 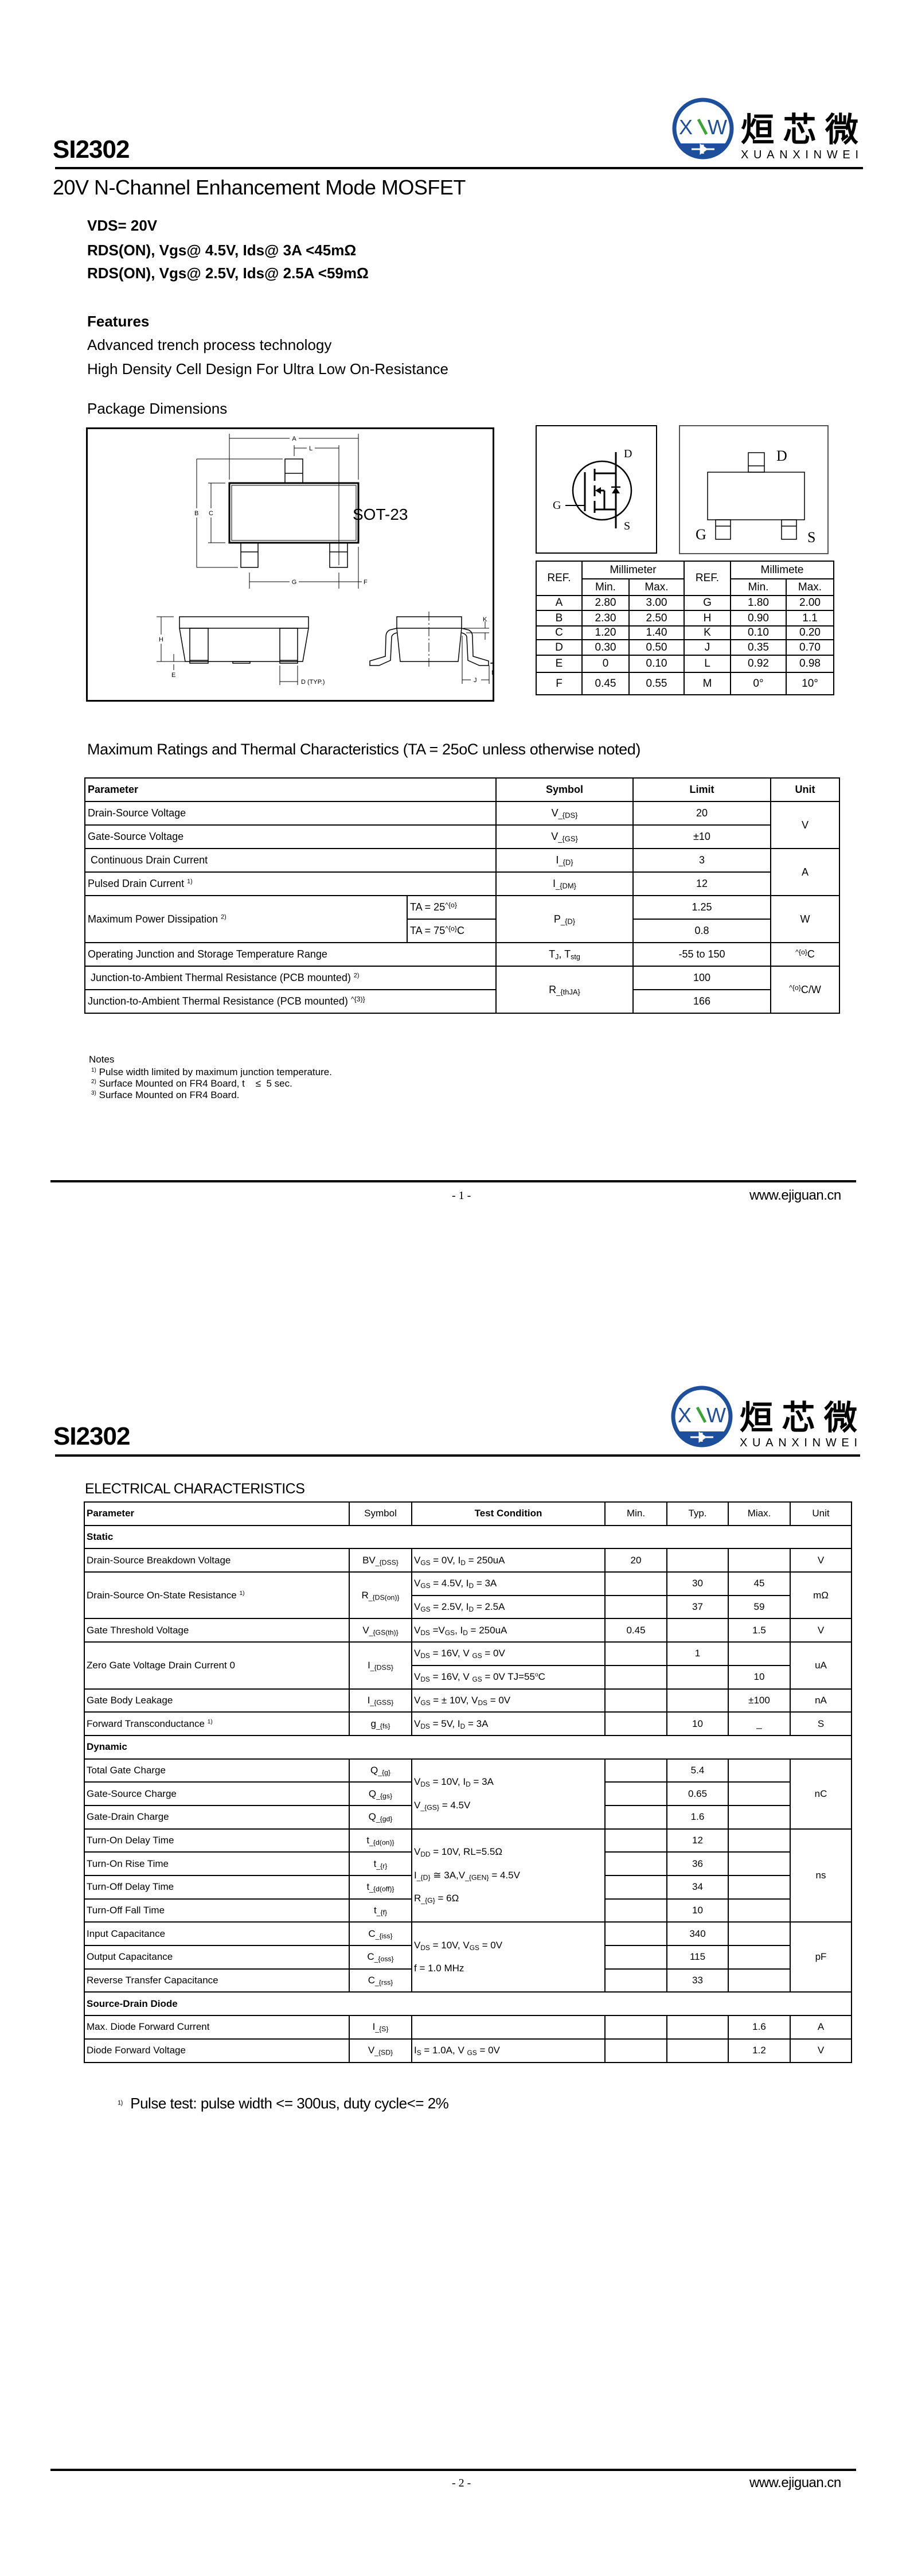 What do you see at coordinates (557, 506) in the screenshot?
I see `pin-label-gate: G` at bounding box center [557, 506].